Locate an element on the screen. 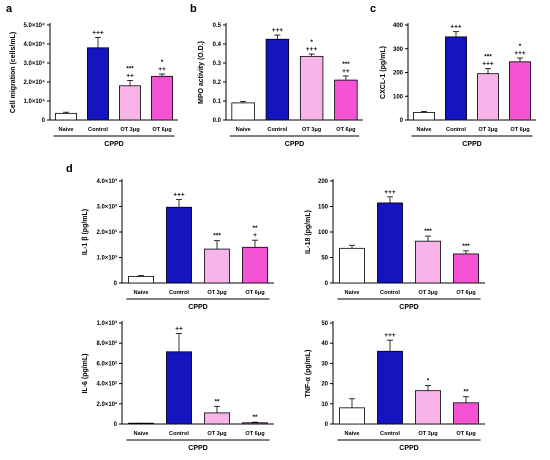  y-tick-label: 2.0×10² is located at coordinates (106, 404).